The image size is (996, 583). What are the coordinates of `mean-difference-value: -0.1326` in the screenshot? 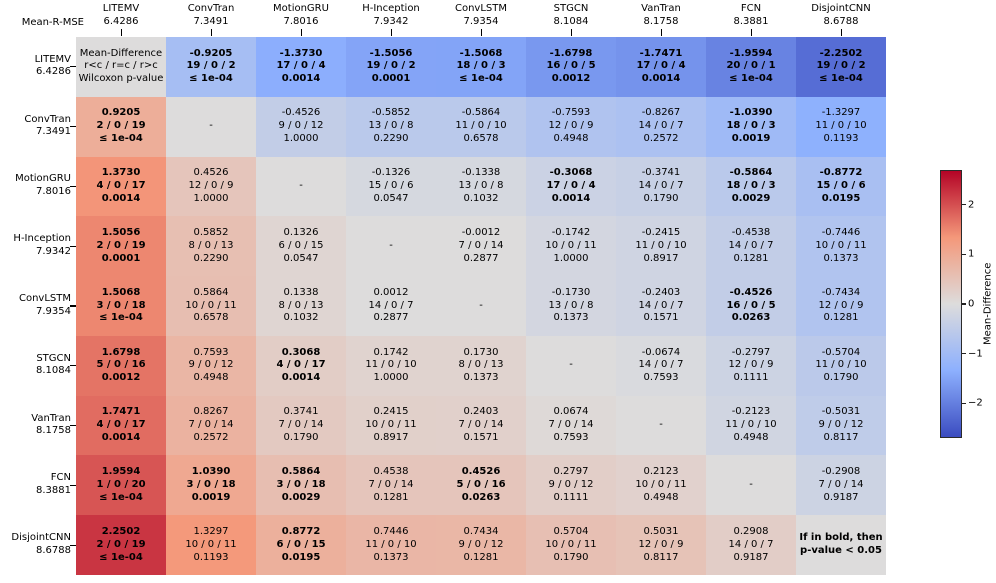 It's located at (391, 173).